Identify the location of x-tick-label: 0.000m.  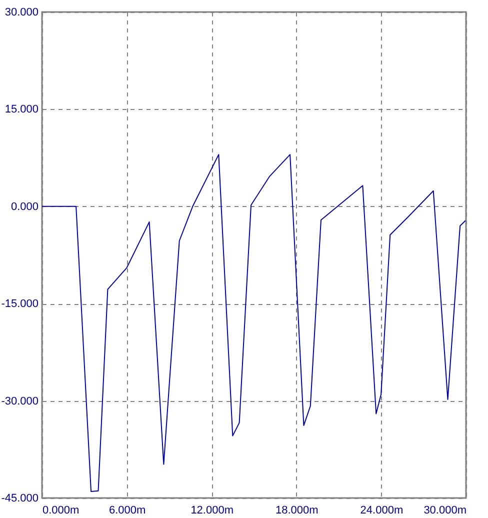
(61, 510).